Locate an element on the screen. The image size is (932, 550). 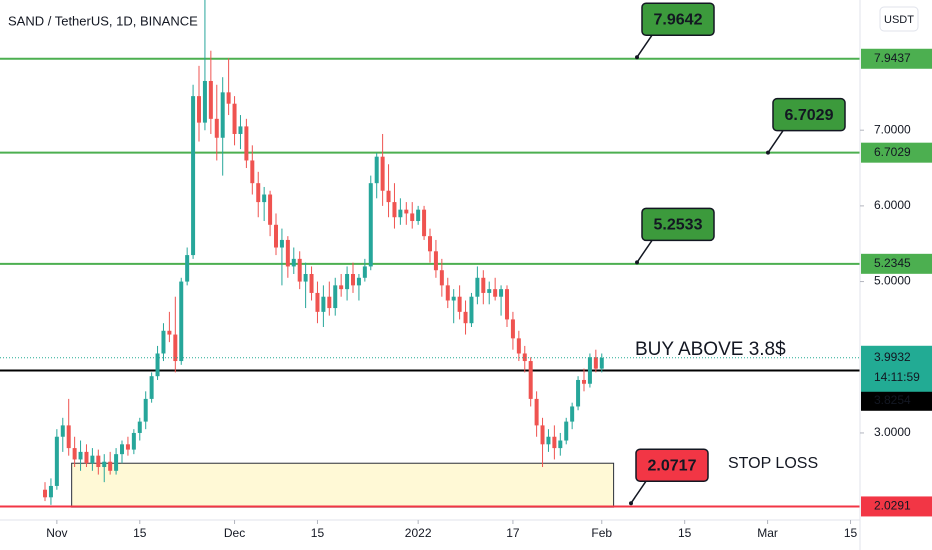
y-tick-label: 3.0000 is located at coordinates (892, 432).